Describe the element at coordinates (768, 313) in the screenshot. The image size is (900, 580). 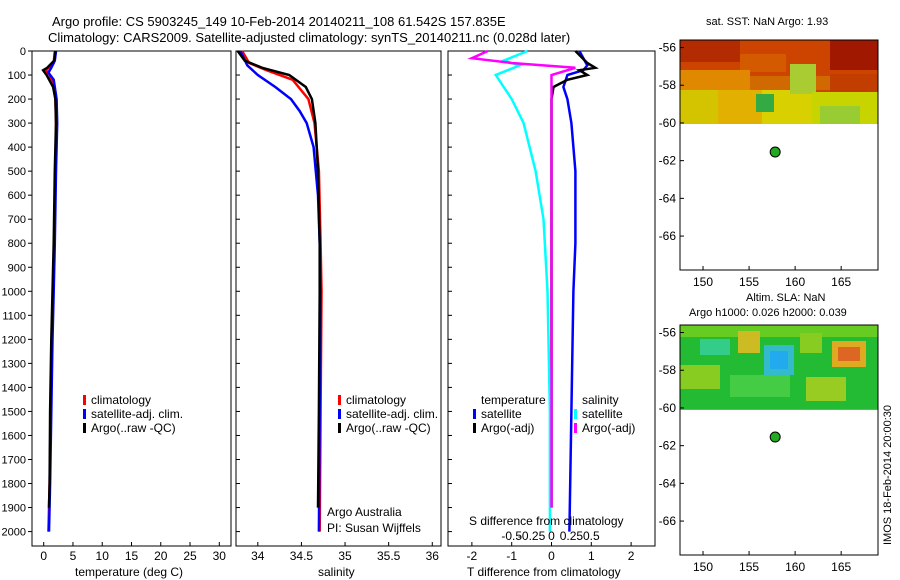
I see `sla-map-subtitle: Argo h1000: 0.026 h2000: 0.039` at that location.